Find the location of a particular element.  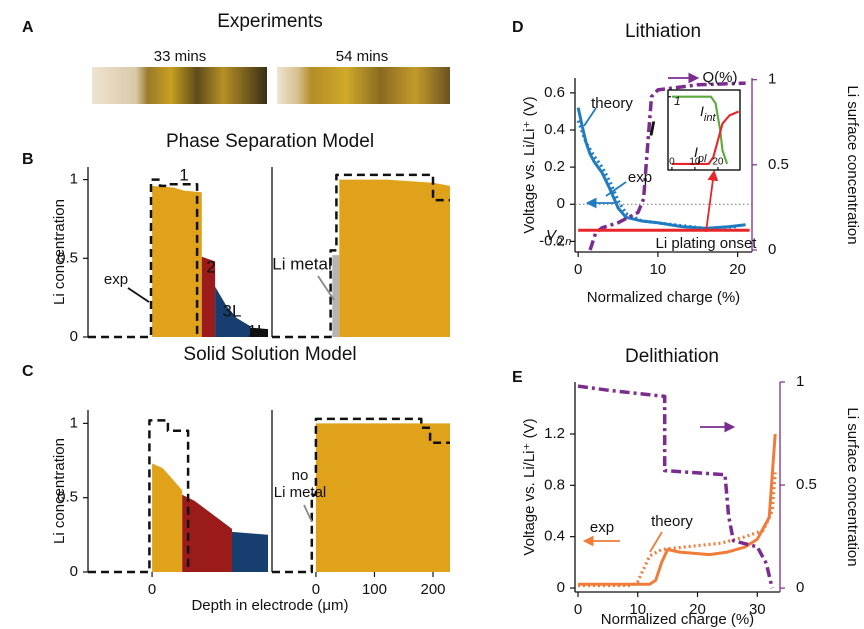

annotation: Li metal is located at coordinates (300, 492).